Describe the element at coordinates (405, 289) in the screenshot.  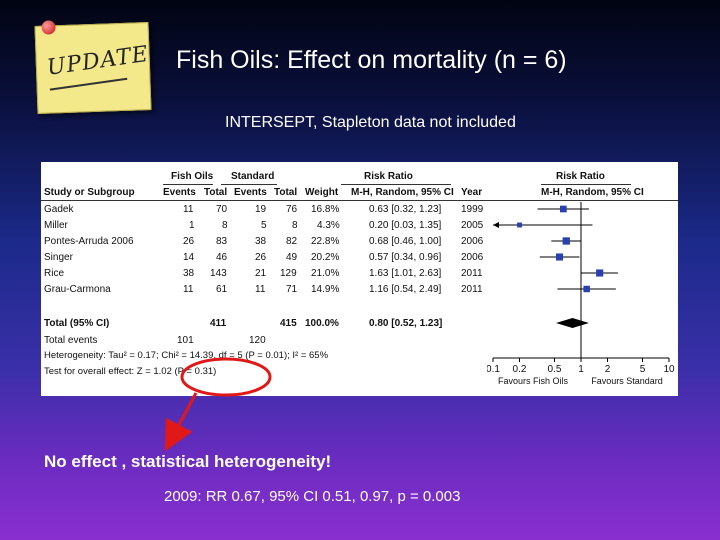
I see `risk-ratio-ci: 1.16 [0.54, 2.49]` at that location.